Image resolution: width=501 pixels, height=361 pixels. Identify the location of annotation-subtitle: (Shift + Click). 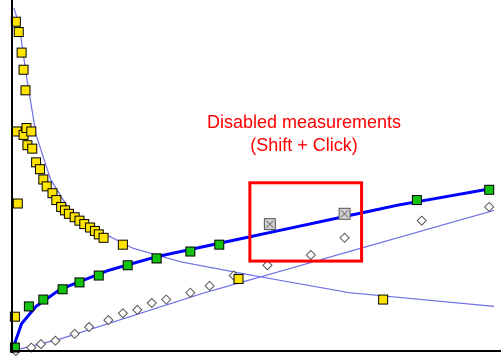
(304, 145).